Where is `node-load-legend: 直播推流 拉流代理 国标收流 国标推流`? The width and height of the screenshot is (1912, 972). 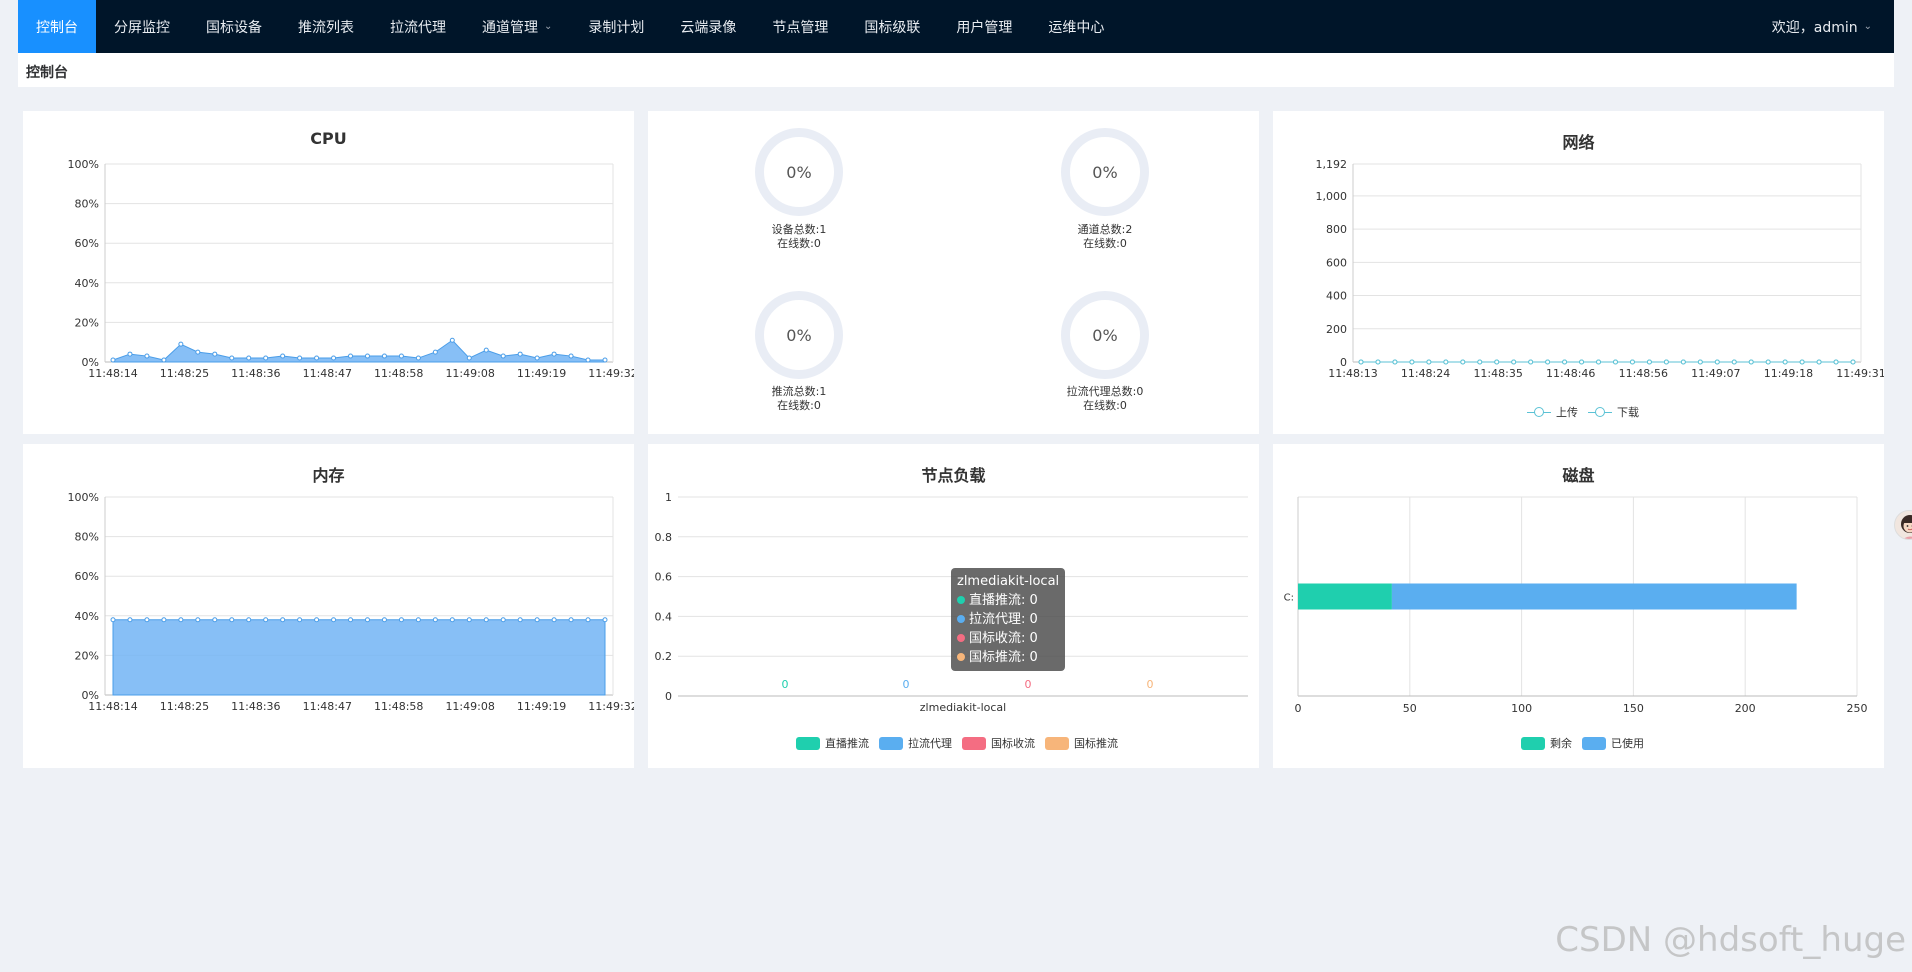
node-load-legend: 直播推流 拉流代理 国标收流 国标推流 is located at coordinates (962, 743).